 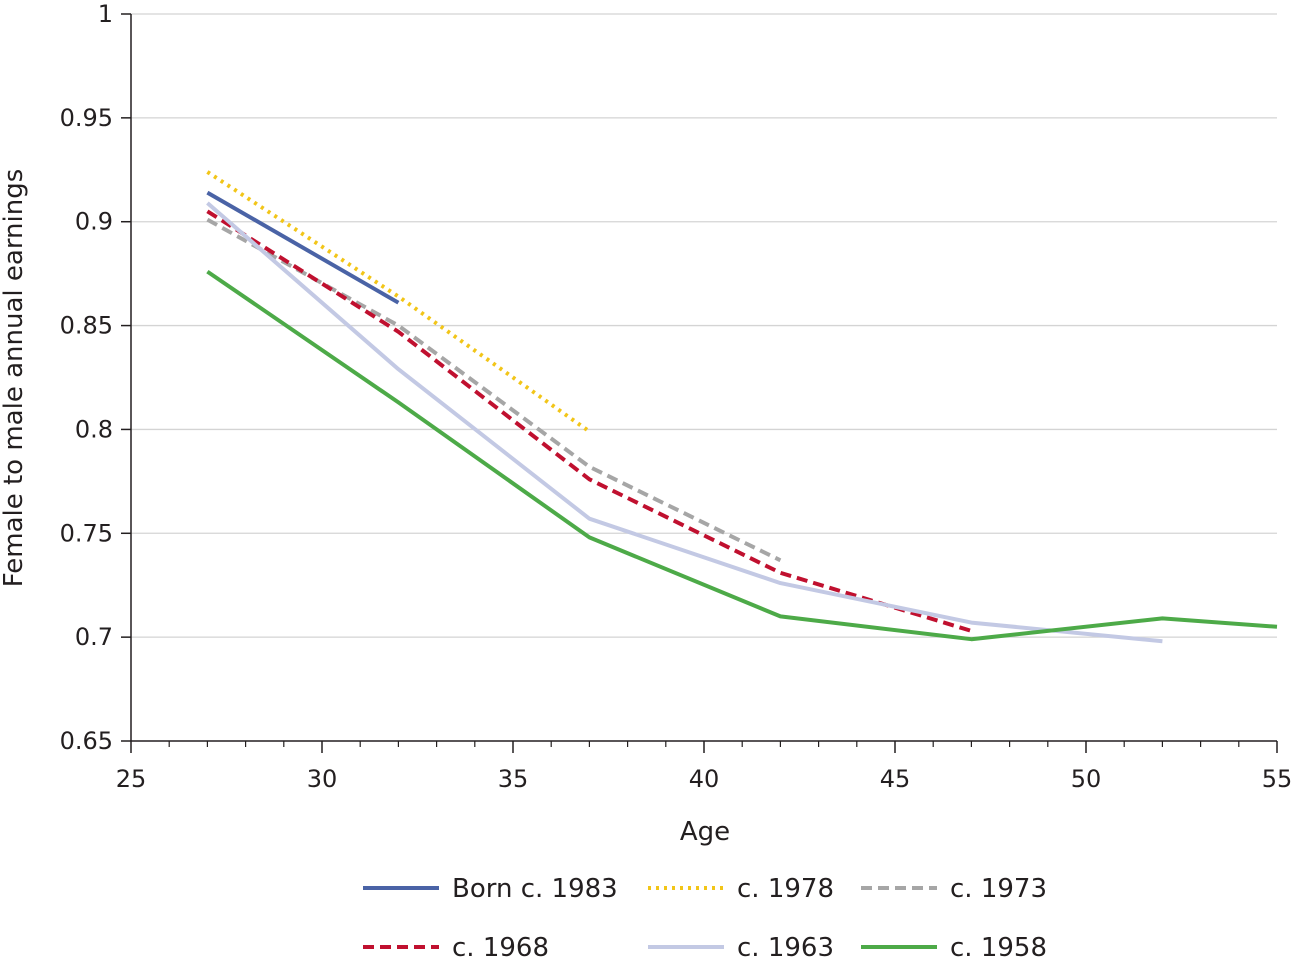 What do you see at coordinates (513, 779) in the screenshot?
I see `x-tick-label: 35` at bounding box center [513, 779].